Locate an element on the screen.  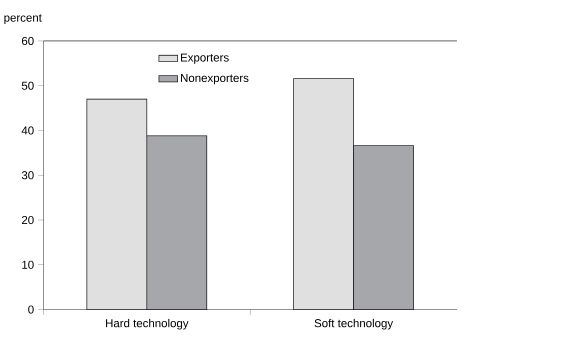
y-axis-title: percent is located at coordinates (23, 19).